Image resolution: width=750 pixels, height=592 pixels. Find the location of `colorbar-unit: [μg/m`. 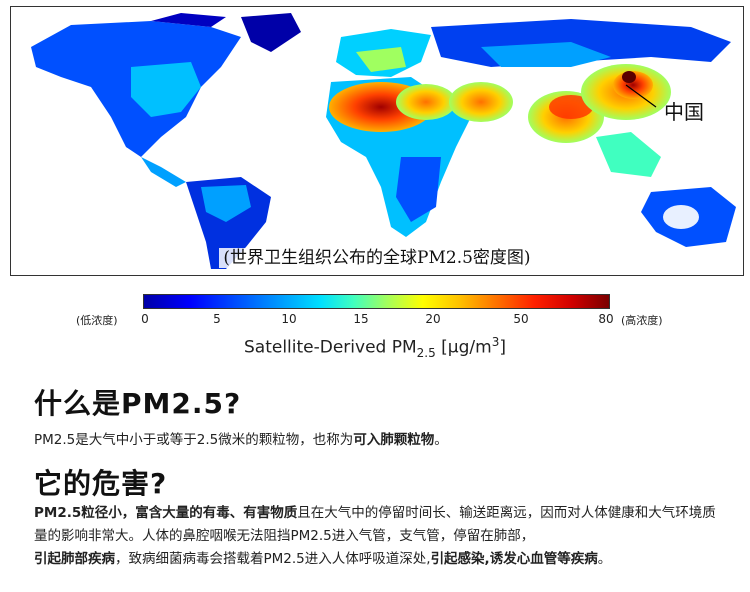

colorbar-unit: [μg/m is located at coordinates (466, 347).